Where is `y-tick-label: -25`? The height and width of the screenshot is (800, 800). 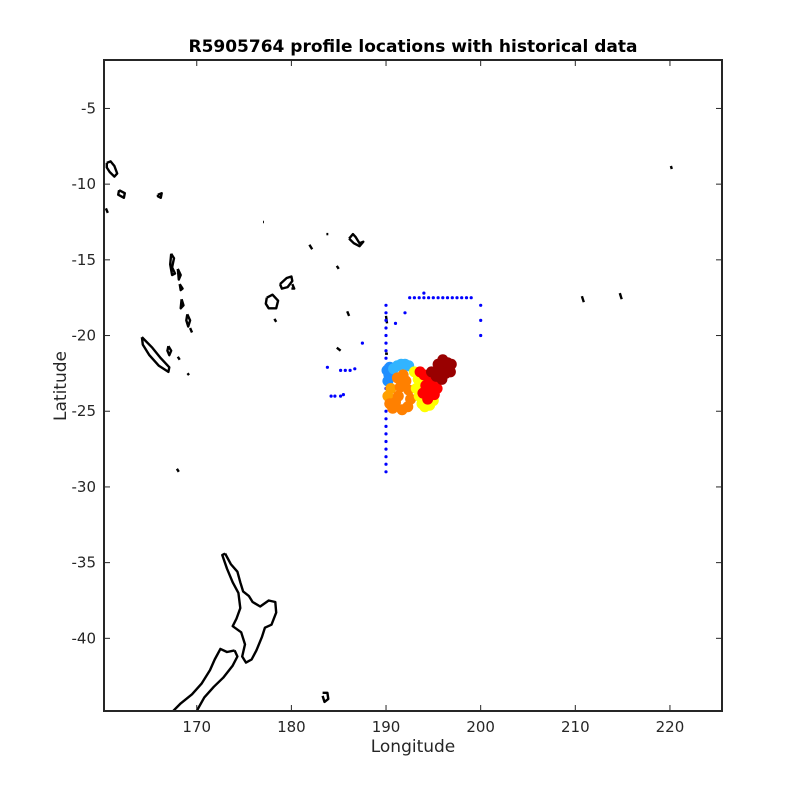 y-tick-label: -25 is located at coordinates (84, 411).